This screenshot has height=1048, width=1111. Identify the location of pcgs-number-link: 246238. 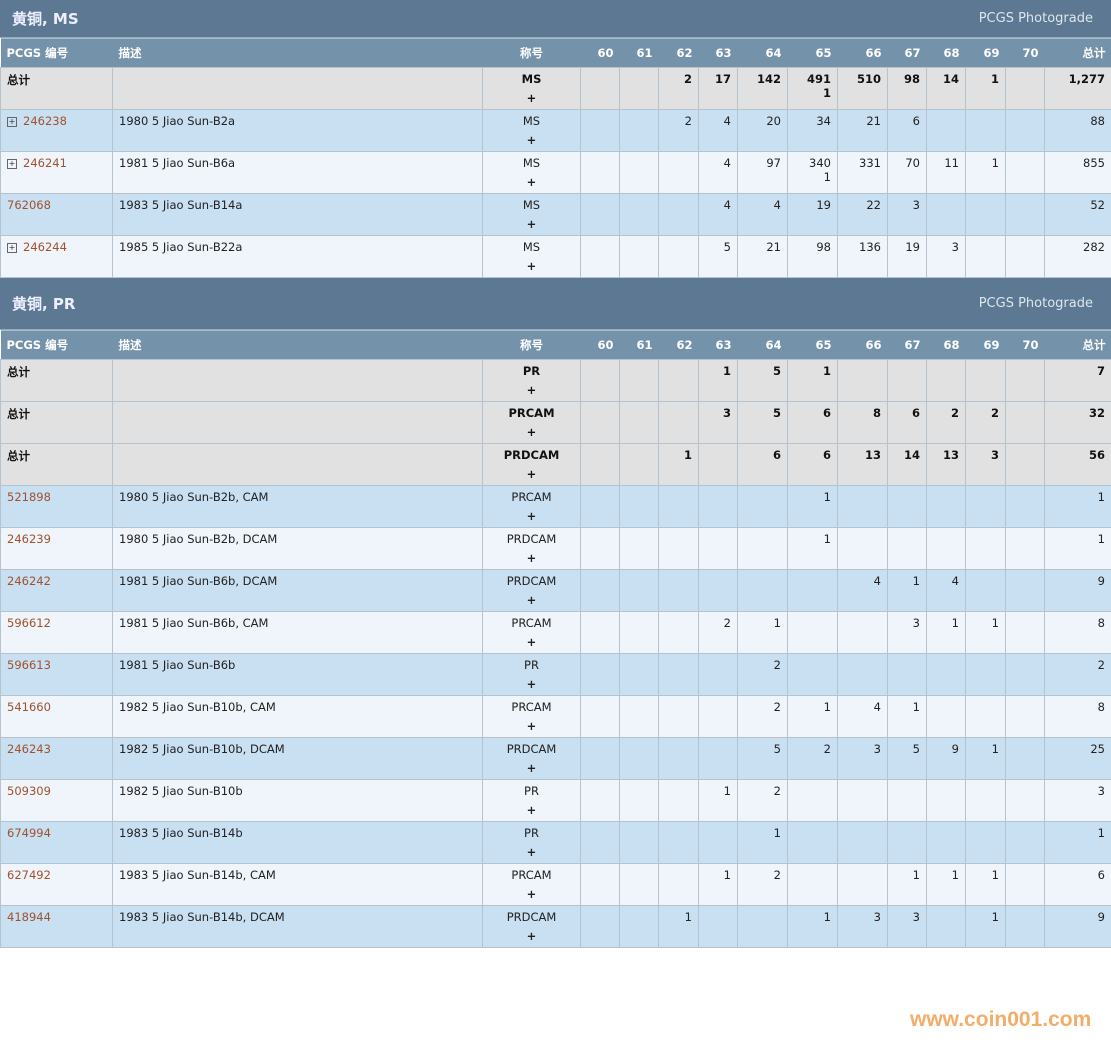
(45, 121).